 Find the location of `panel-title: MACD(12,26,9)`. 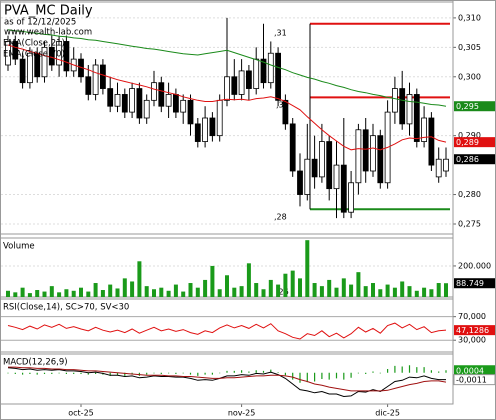

panel-title: MACD(12,26,9) is located at coordinates (35, 363).